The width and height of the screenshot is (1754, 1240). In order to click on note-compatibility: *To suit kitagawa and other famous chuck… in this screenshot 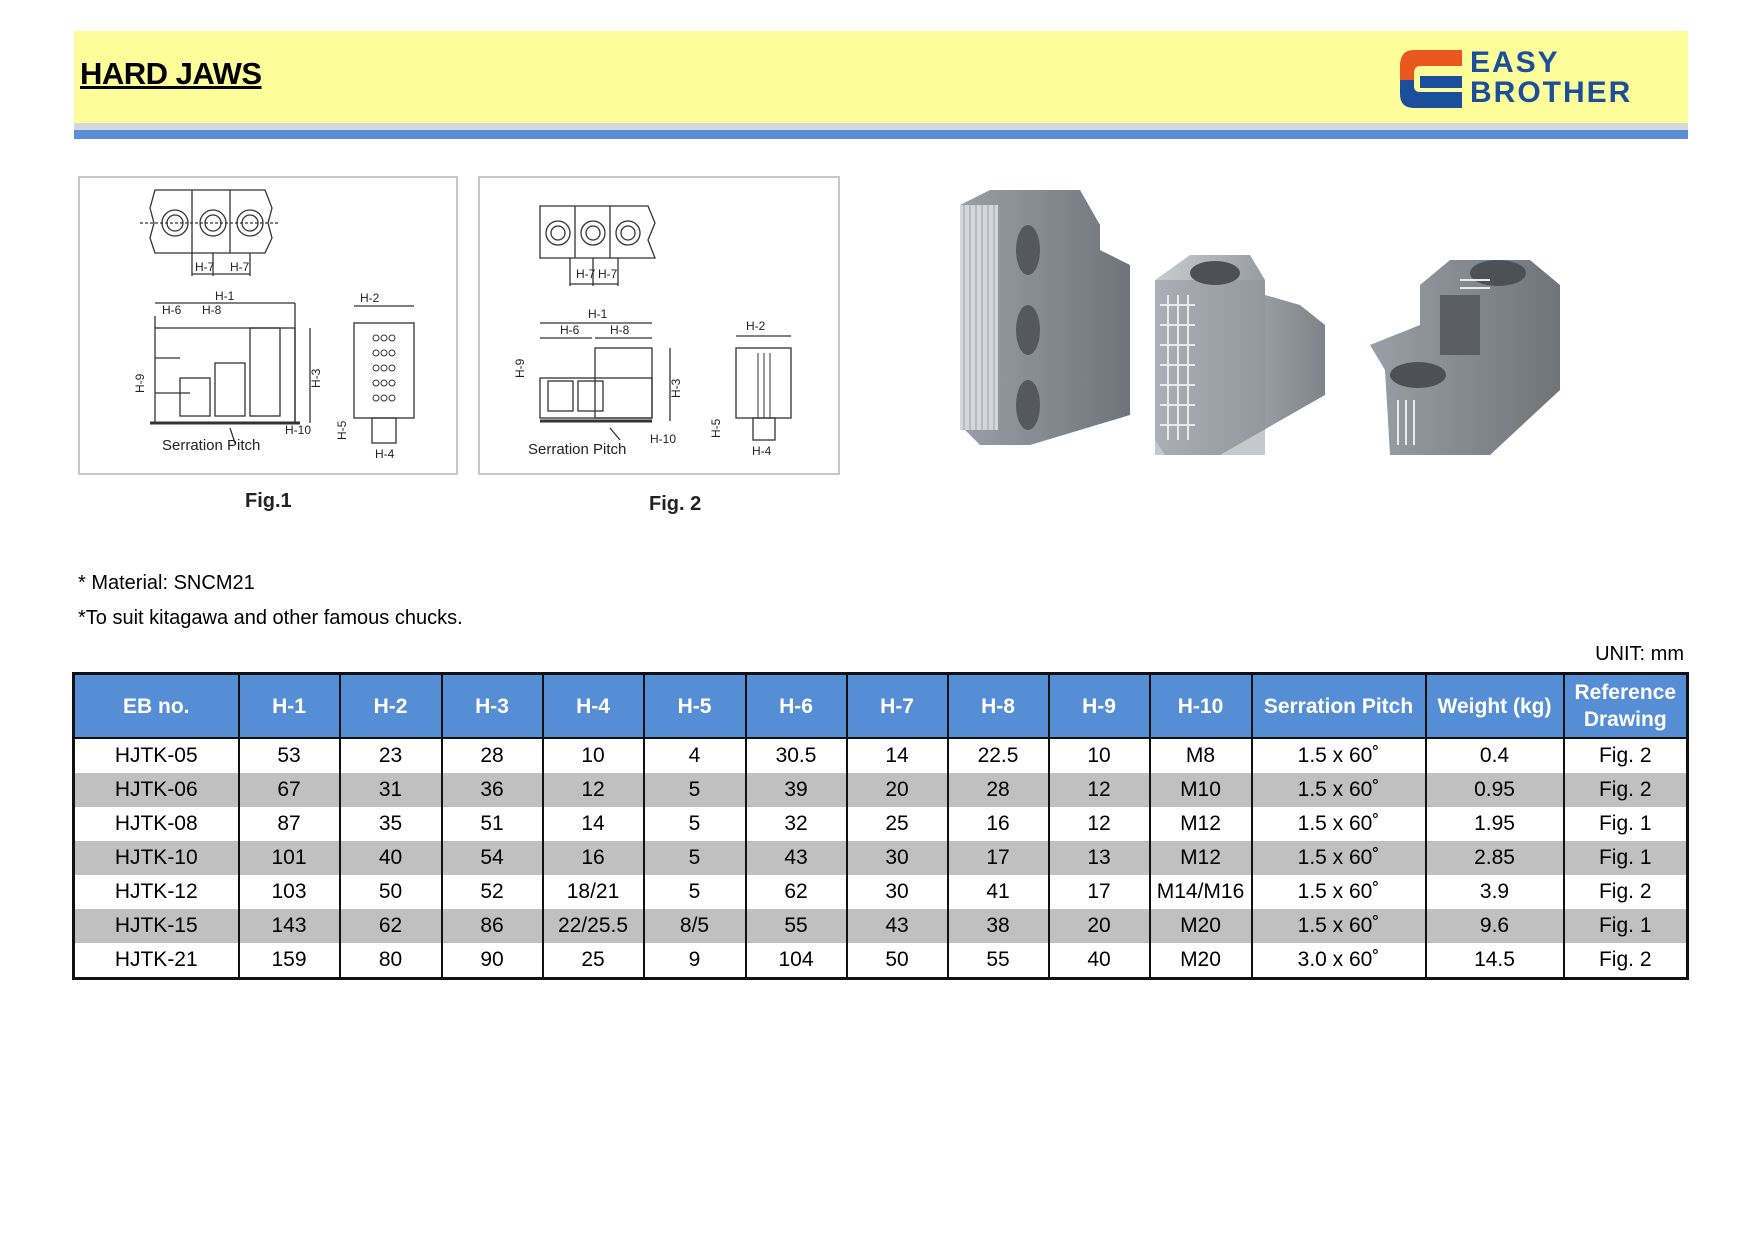, I will do `click(270, 618)`.